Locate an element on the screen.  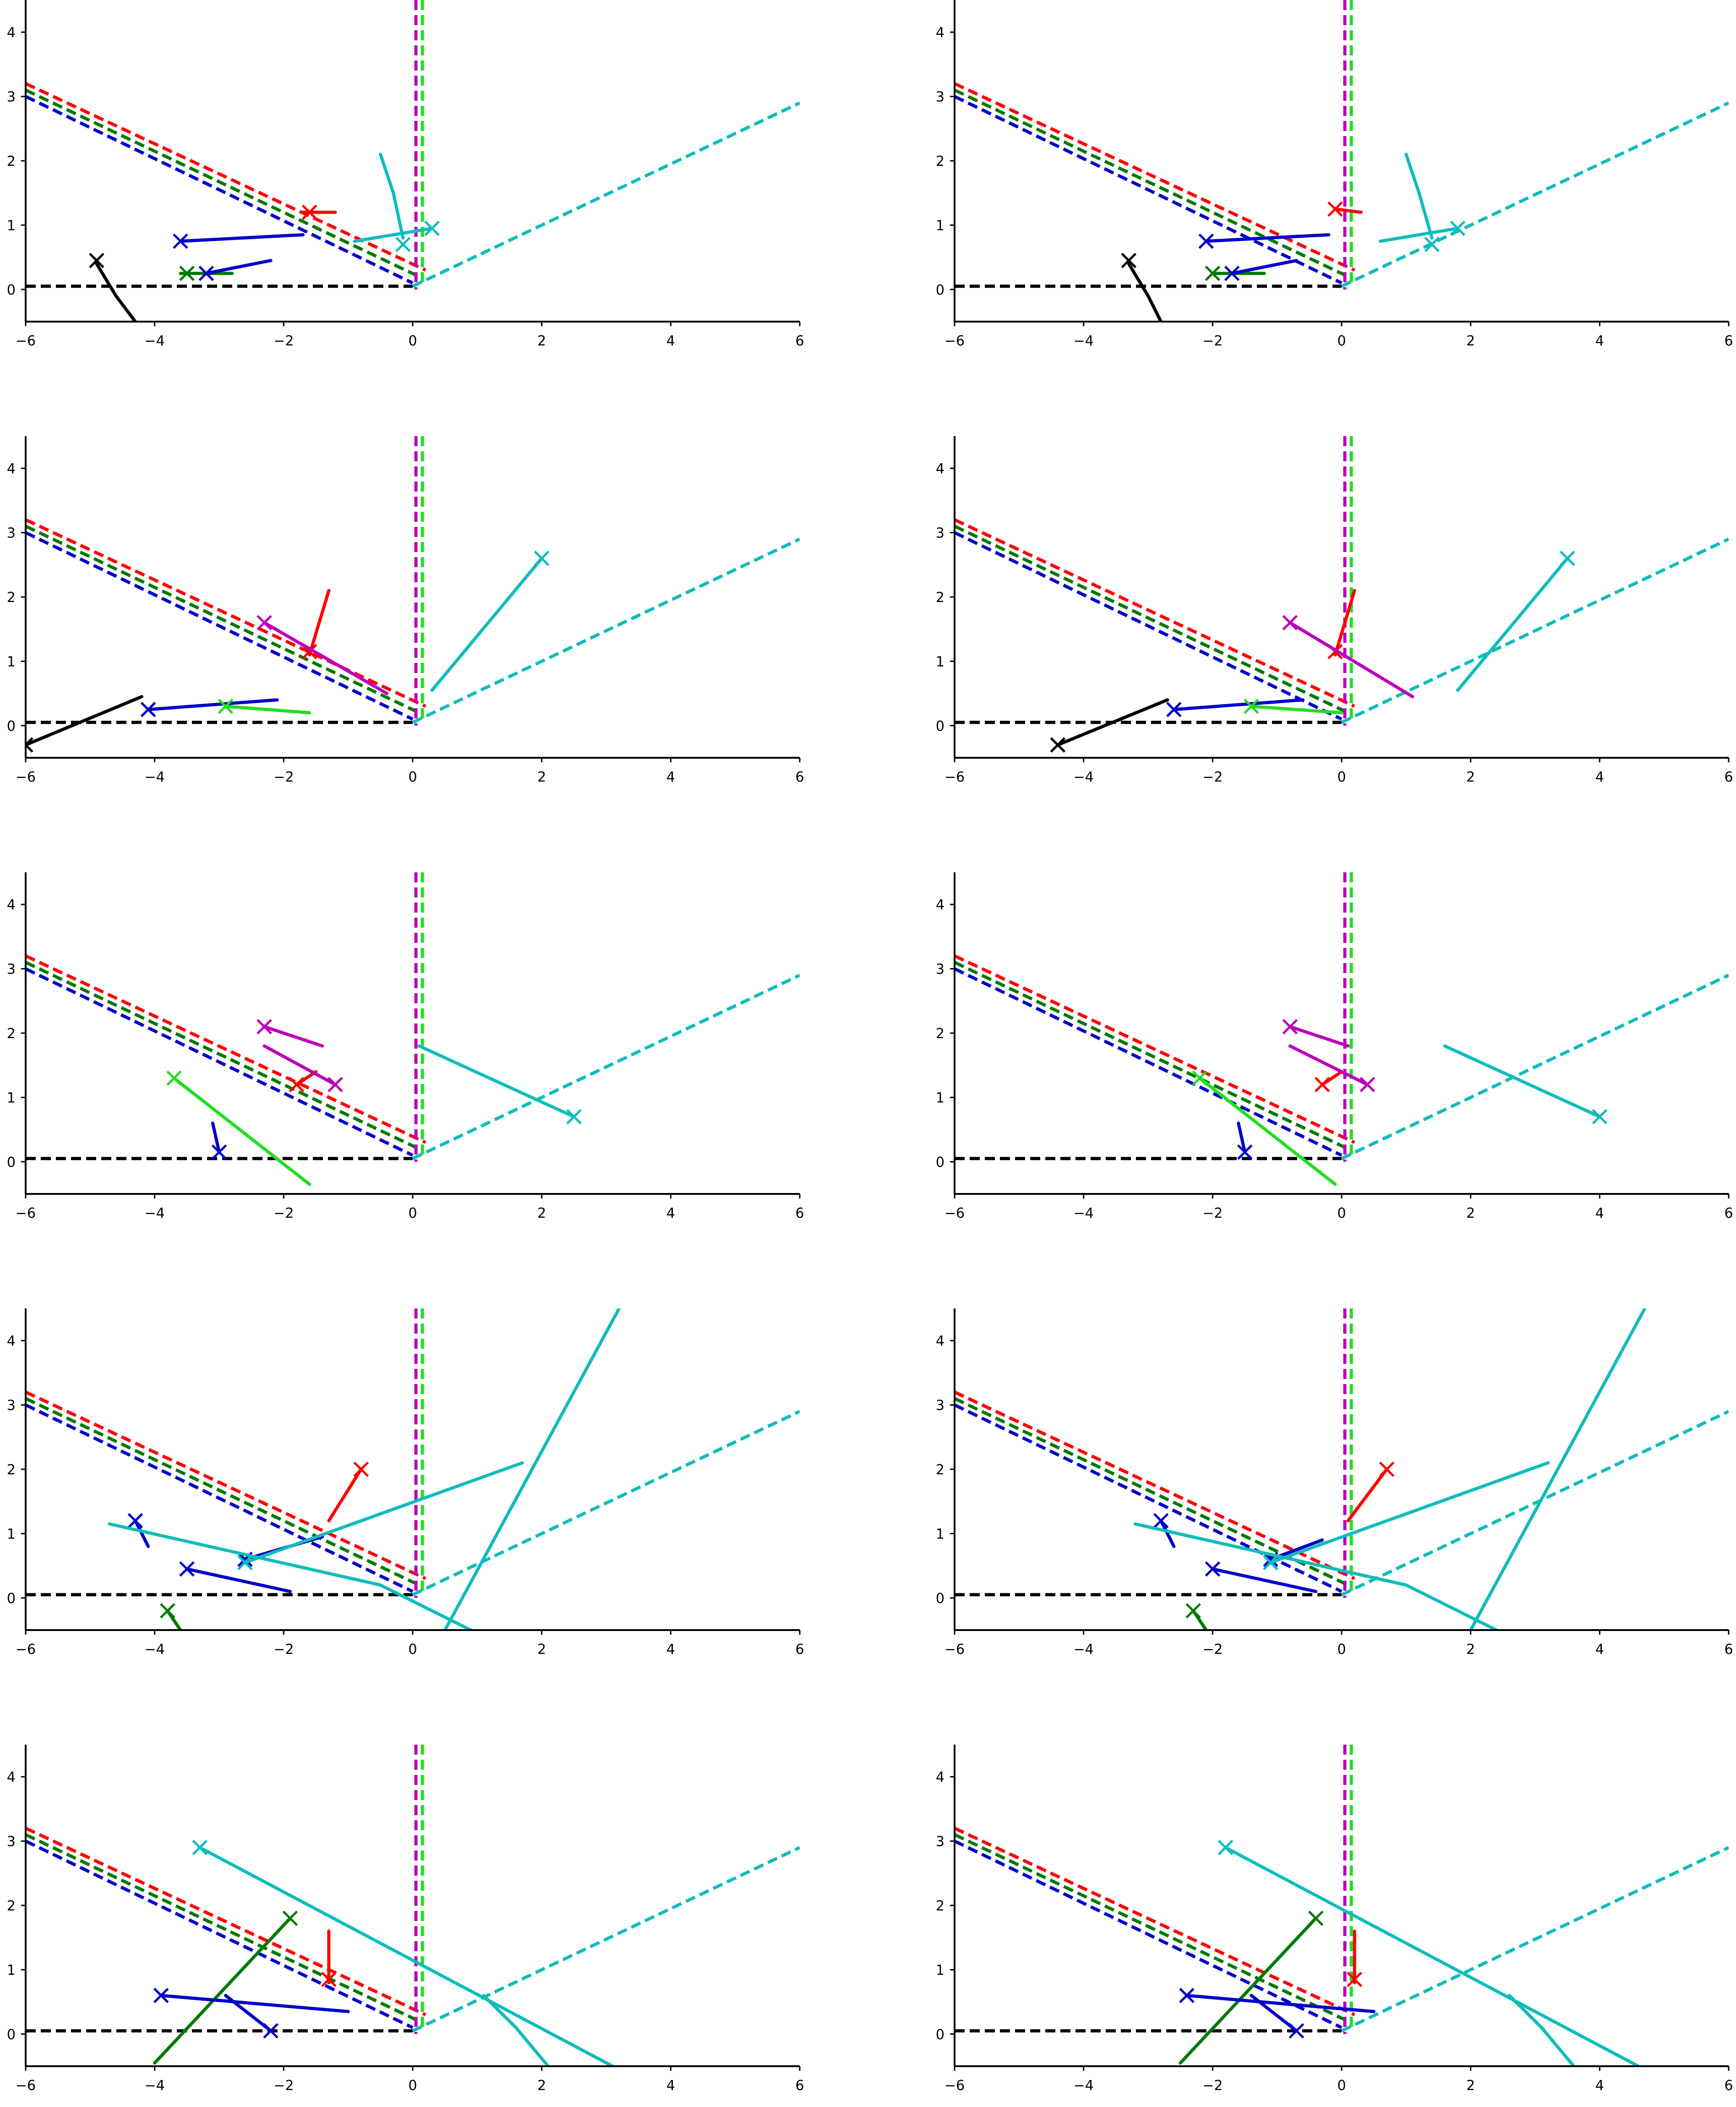
panel-10: −6 −4 −2 0 2 4 6 0 1 2 3 4 is located at coordinates (1335, 1919).